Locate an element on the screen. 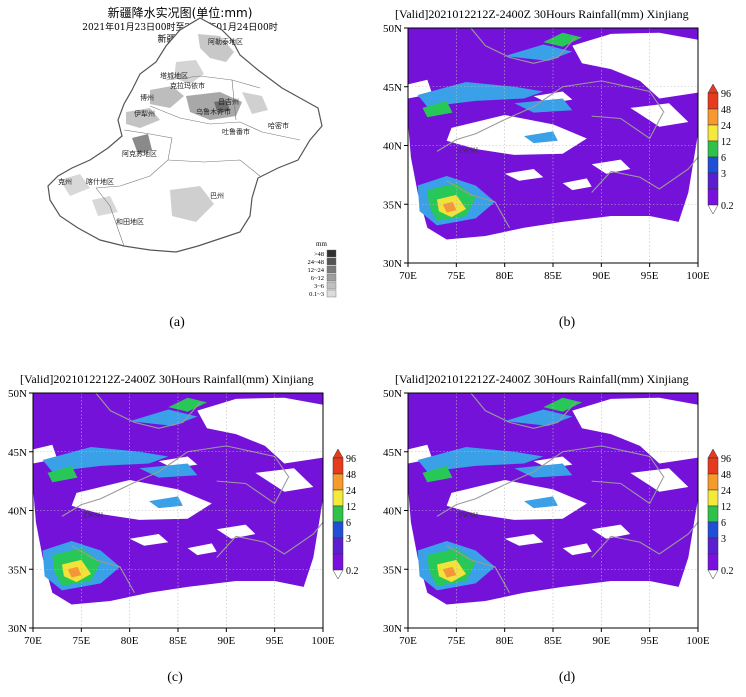 The width and height of the screenshot is (746, 697). region-label: 克州 is located at coordinates (65, 182).